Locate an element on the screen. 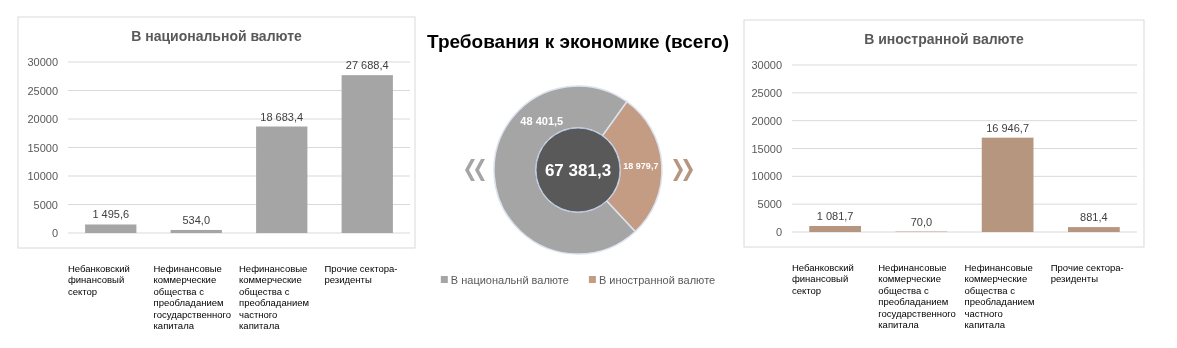 The width and height of the screenshot is (1177, 348). data-label: 18 979,7 is located at coordinates (641, 166).